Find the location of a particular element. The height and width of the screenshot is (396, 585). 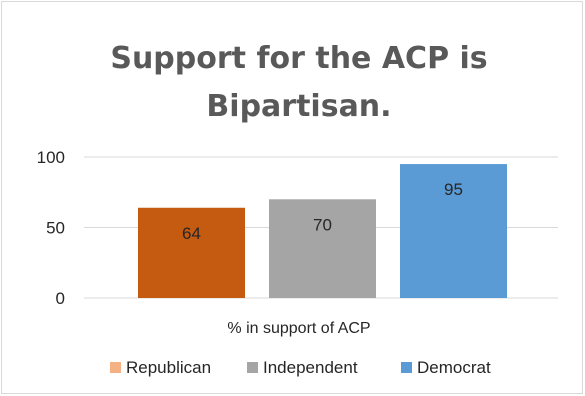

legend: Republican Independent Democrat is located at coordinates (300, 367).